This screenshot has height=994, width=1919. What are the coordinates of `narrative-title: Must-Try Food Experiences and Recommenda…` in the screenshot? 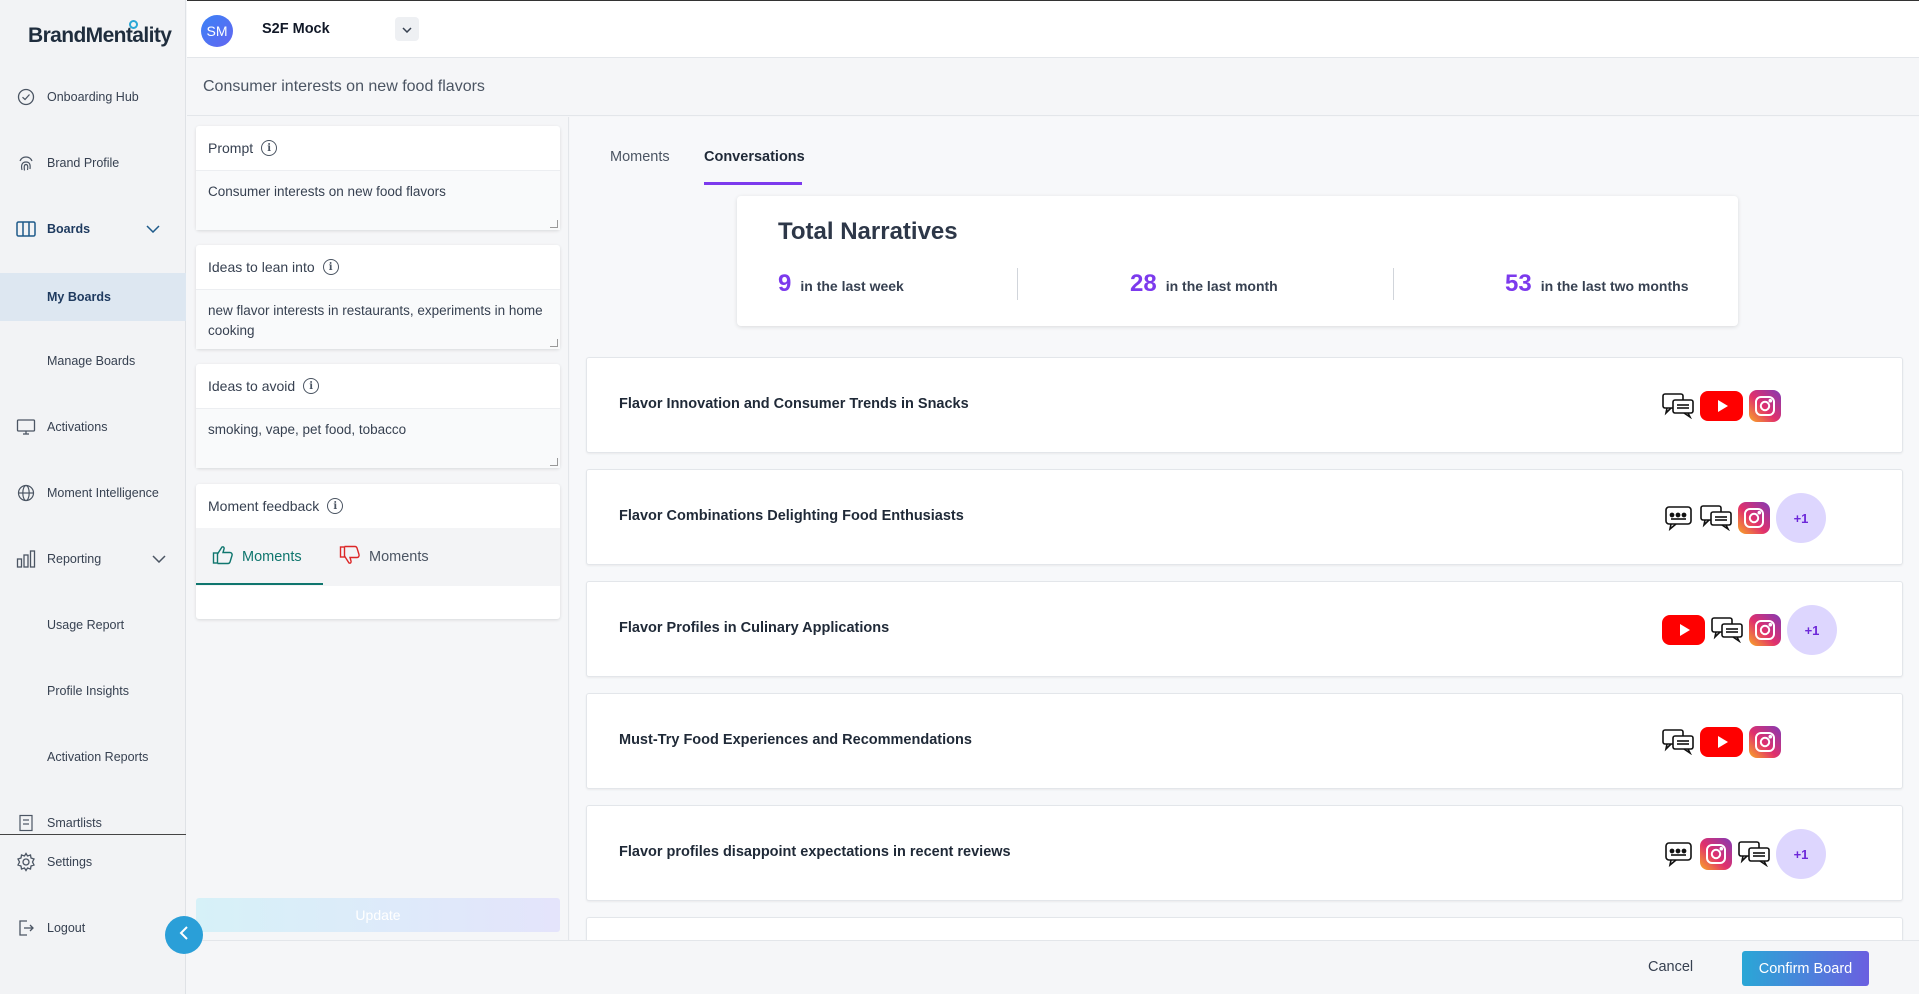 It's located at (795, 740).